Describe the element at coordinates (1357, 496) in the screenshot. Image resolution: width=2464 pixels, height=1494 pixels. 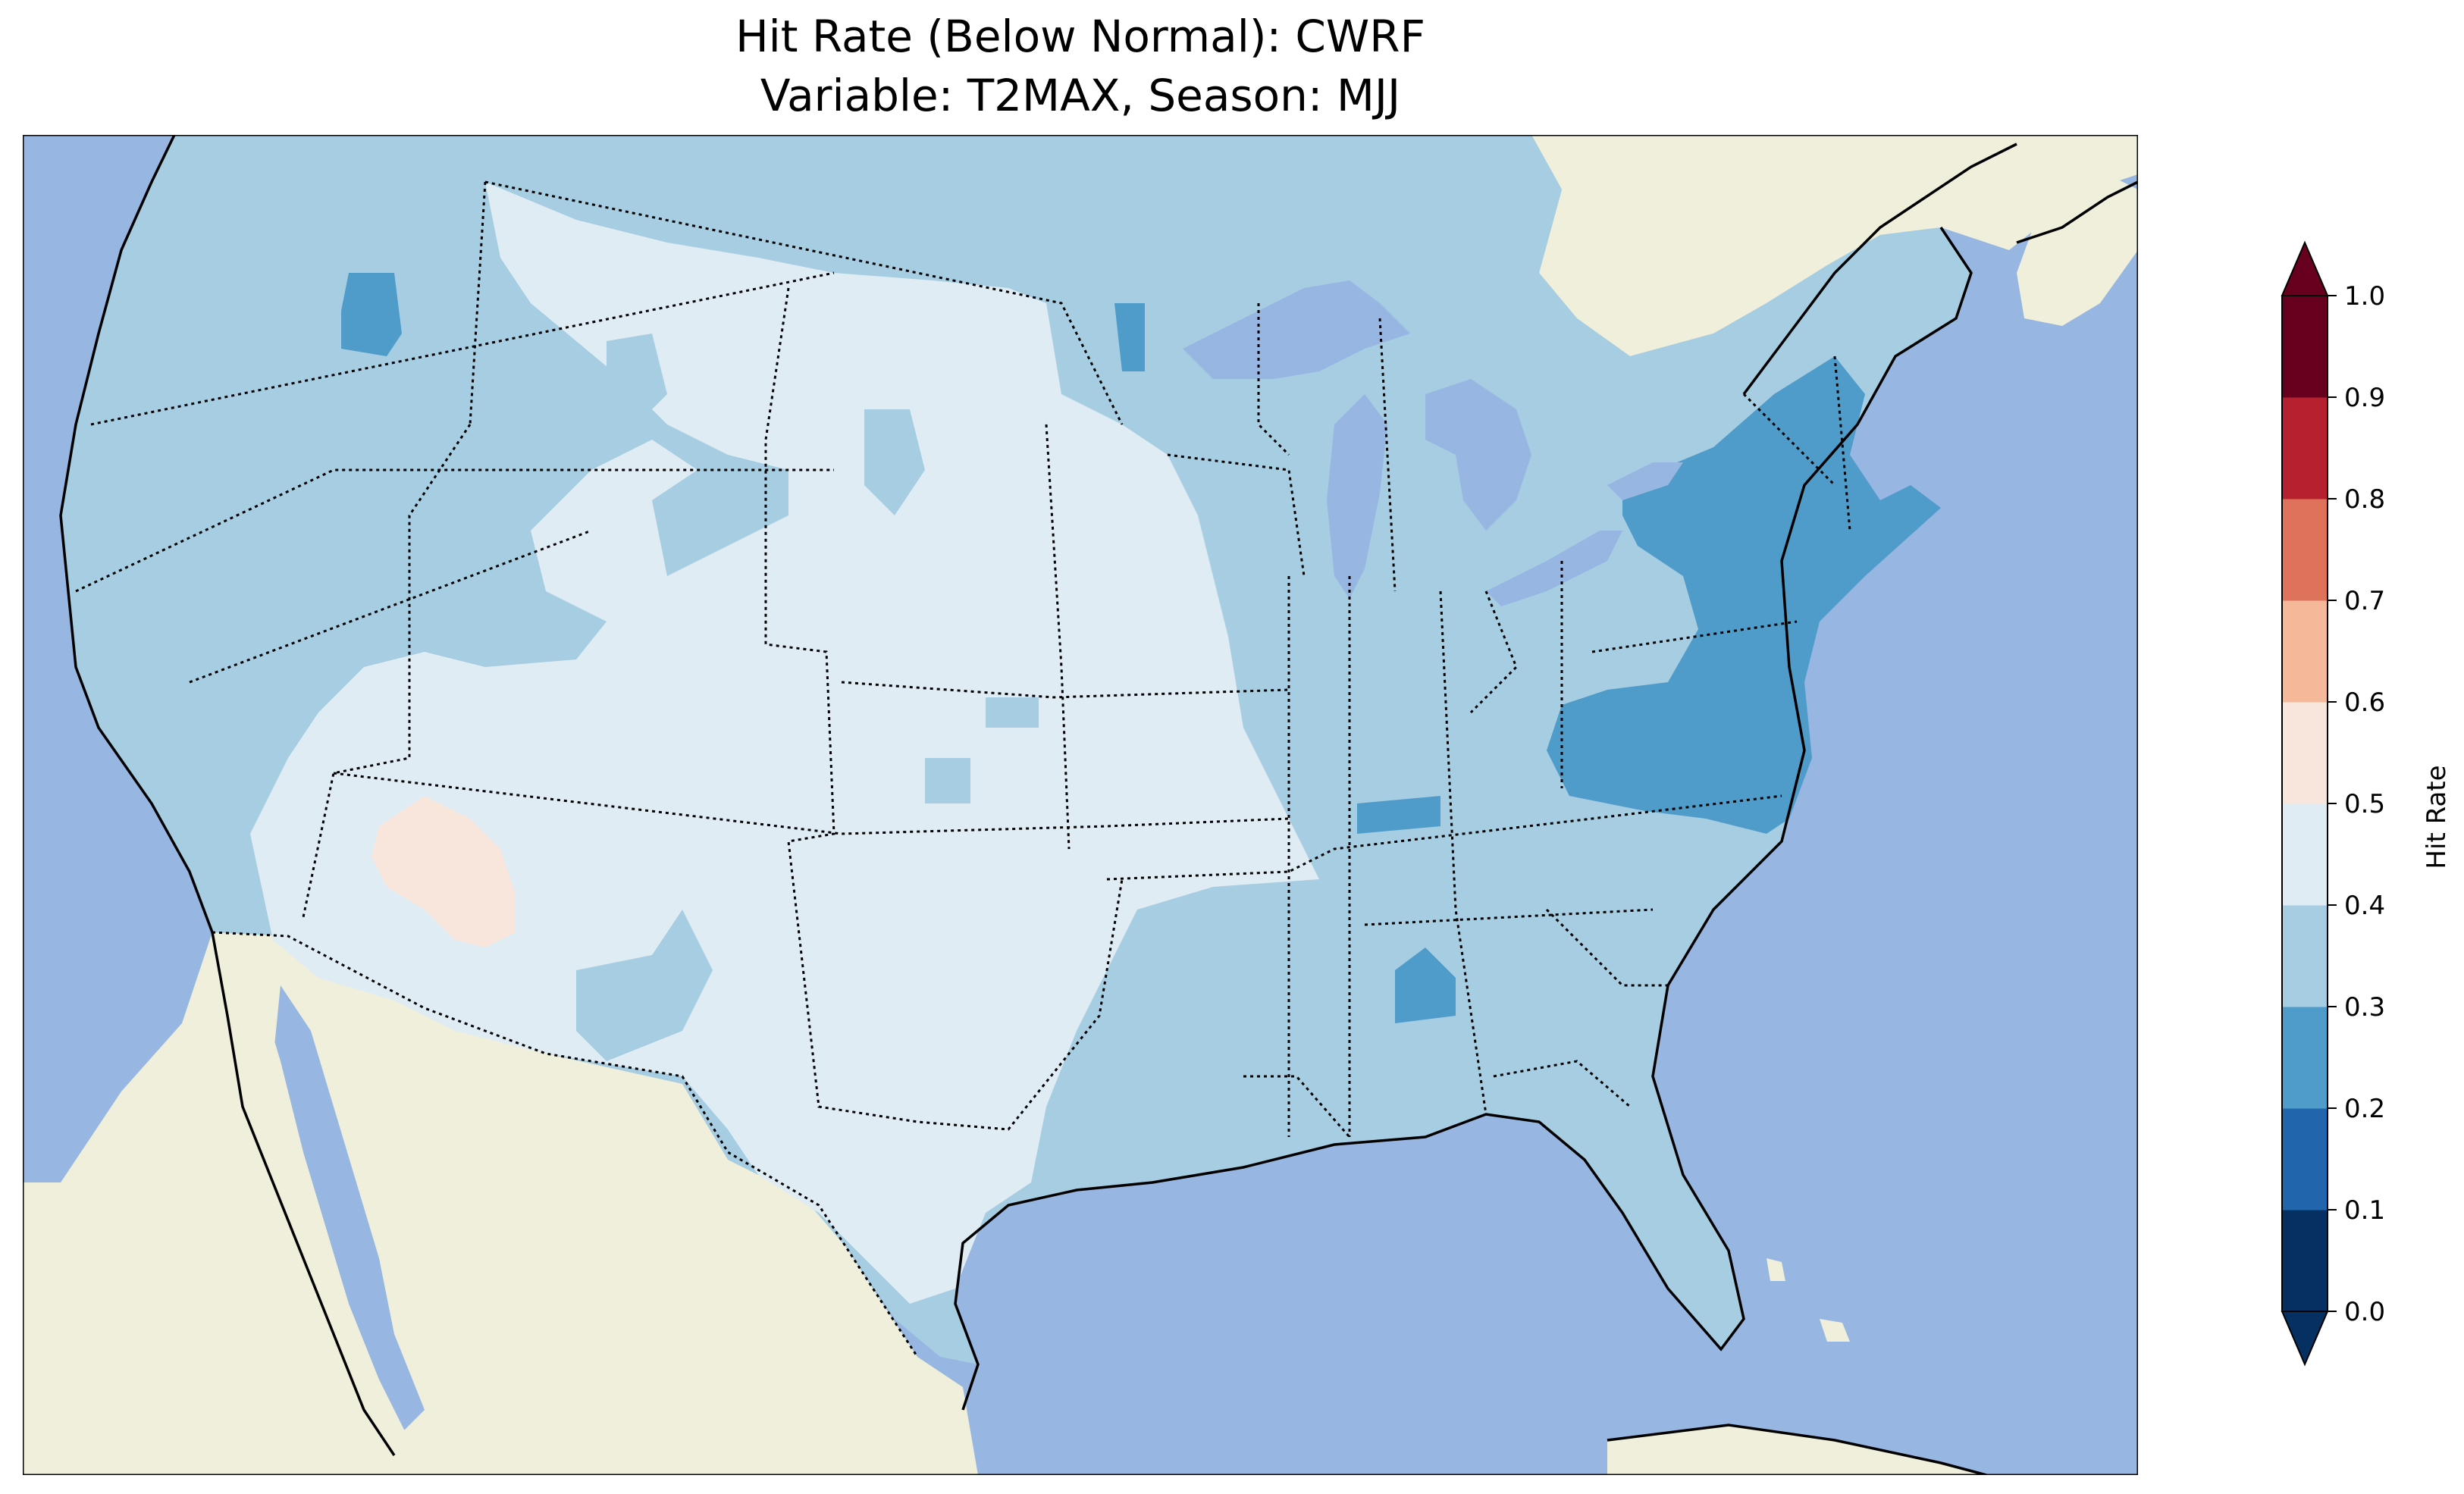
I see `lake-michigan` at that location.